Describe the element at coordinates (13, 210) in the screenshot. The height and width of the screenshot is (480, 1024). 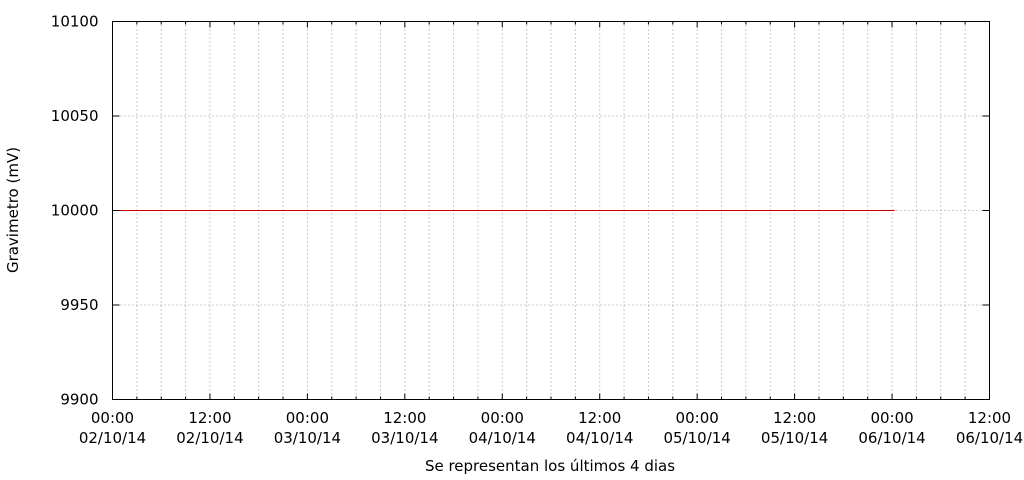
I see `y-axis-title: Gravimetro (mV)` at that location.